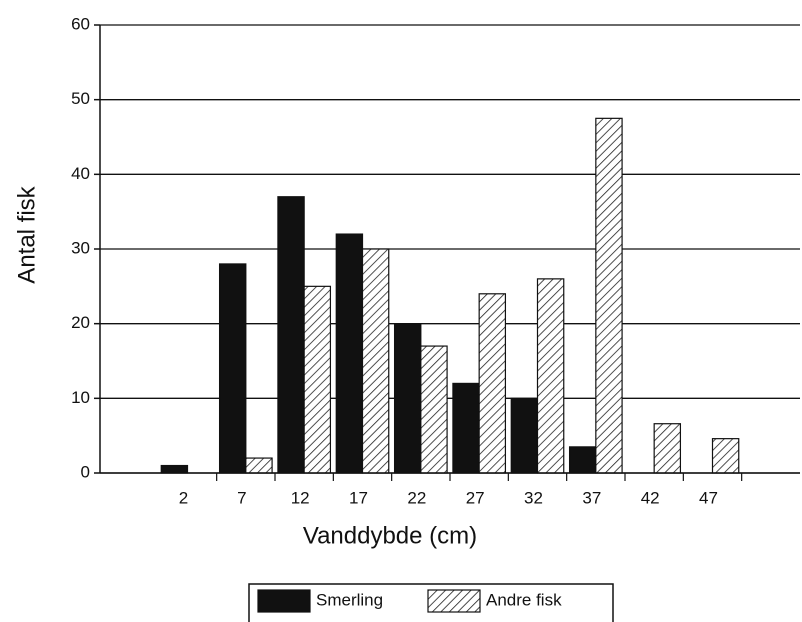  What do you see at coordinates (300, 497) in the screenshot?
I see `x-tick-label: 12` at bounding box center [300, 497].